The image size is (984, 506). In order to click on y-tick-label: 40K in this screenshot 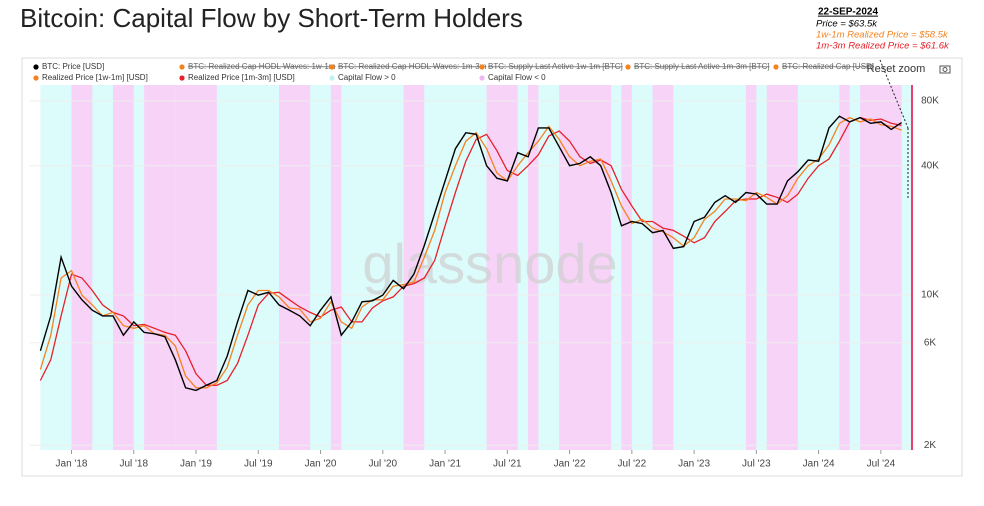, I will do `click(930, 165)`.